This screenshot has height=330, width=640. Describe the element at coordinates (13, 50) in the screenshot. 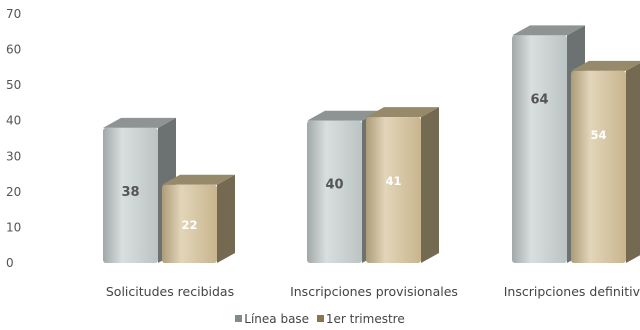

I see `y-tick-label: 60` at that location.